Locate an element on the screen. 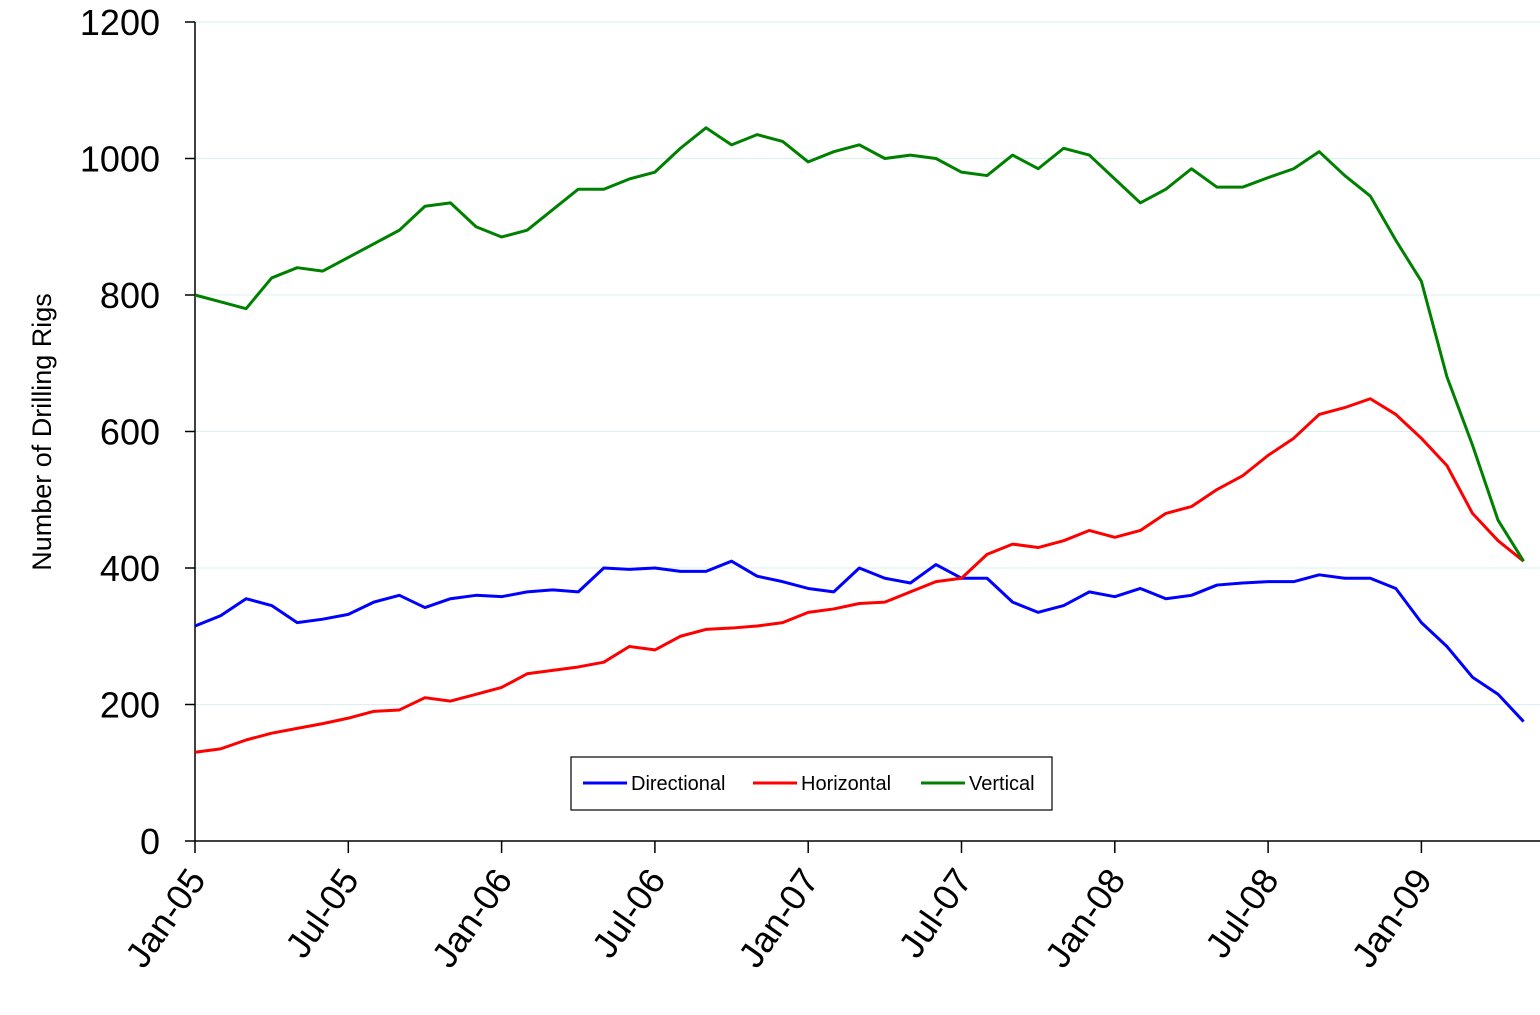  legend: Directional Horizontal Vertical is located at coordinates (811, 783).